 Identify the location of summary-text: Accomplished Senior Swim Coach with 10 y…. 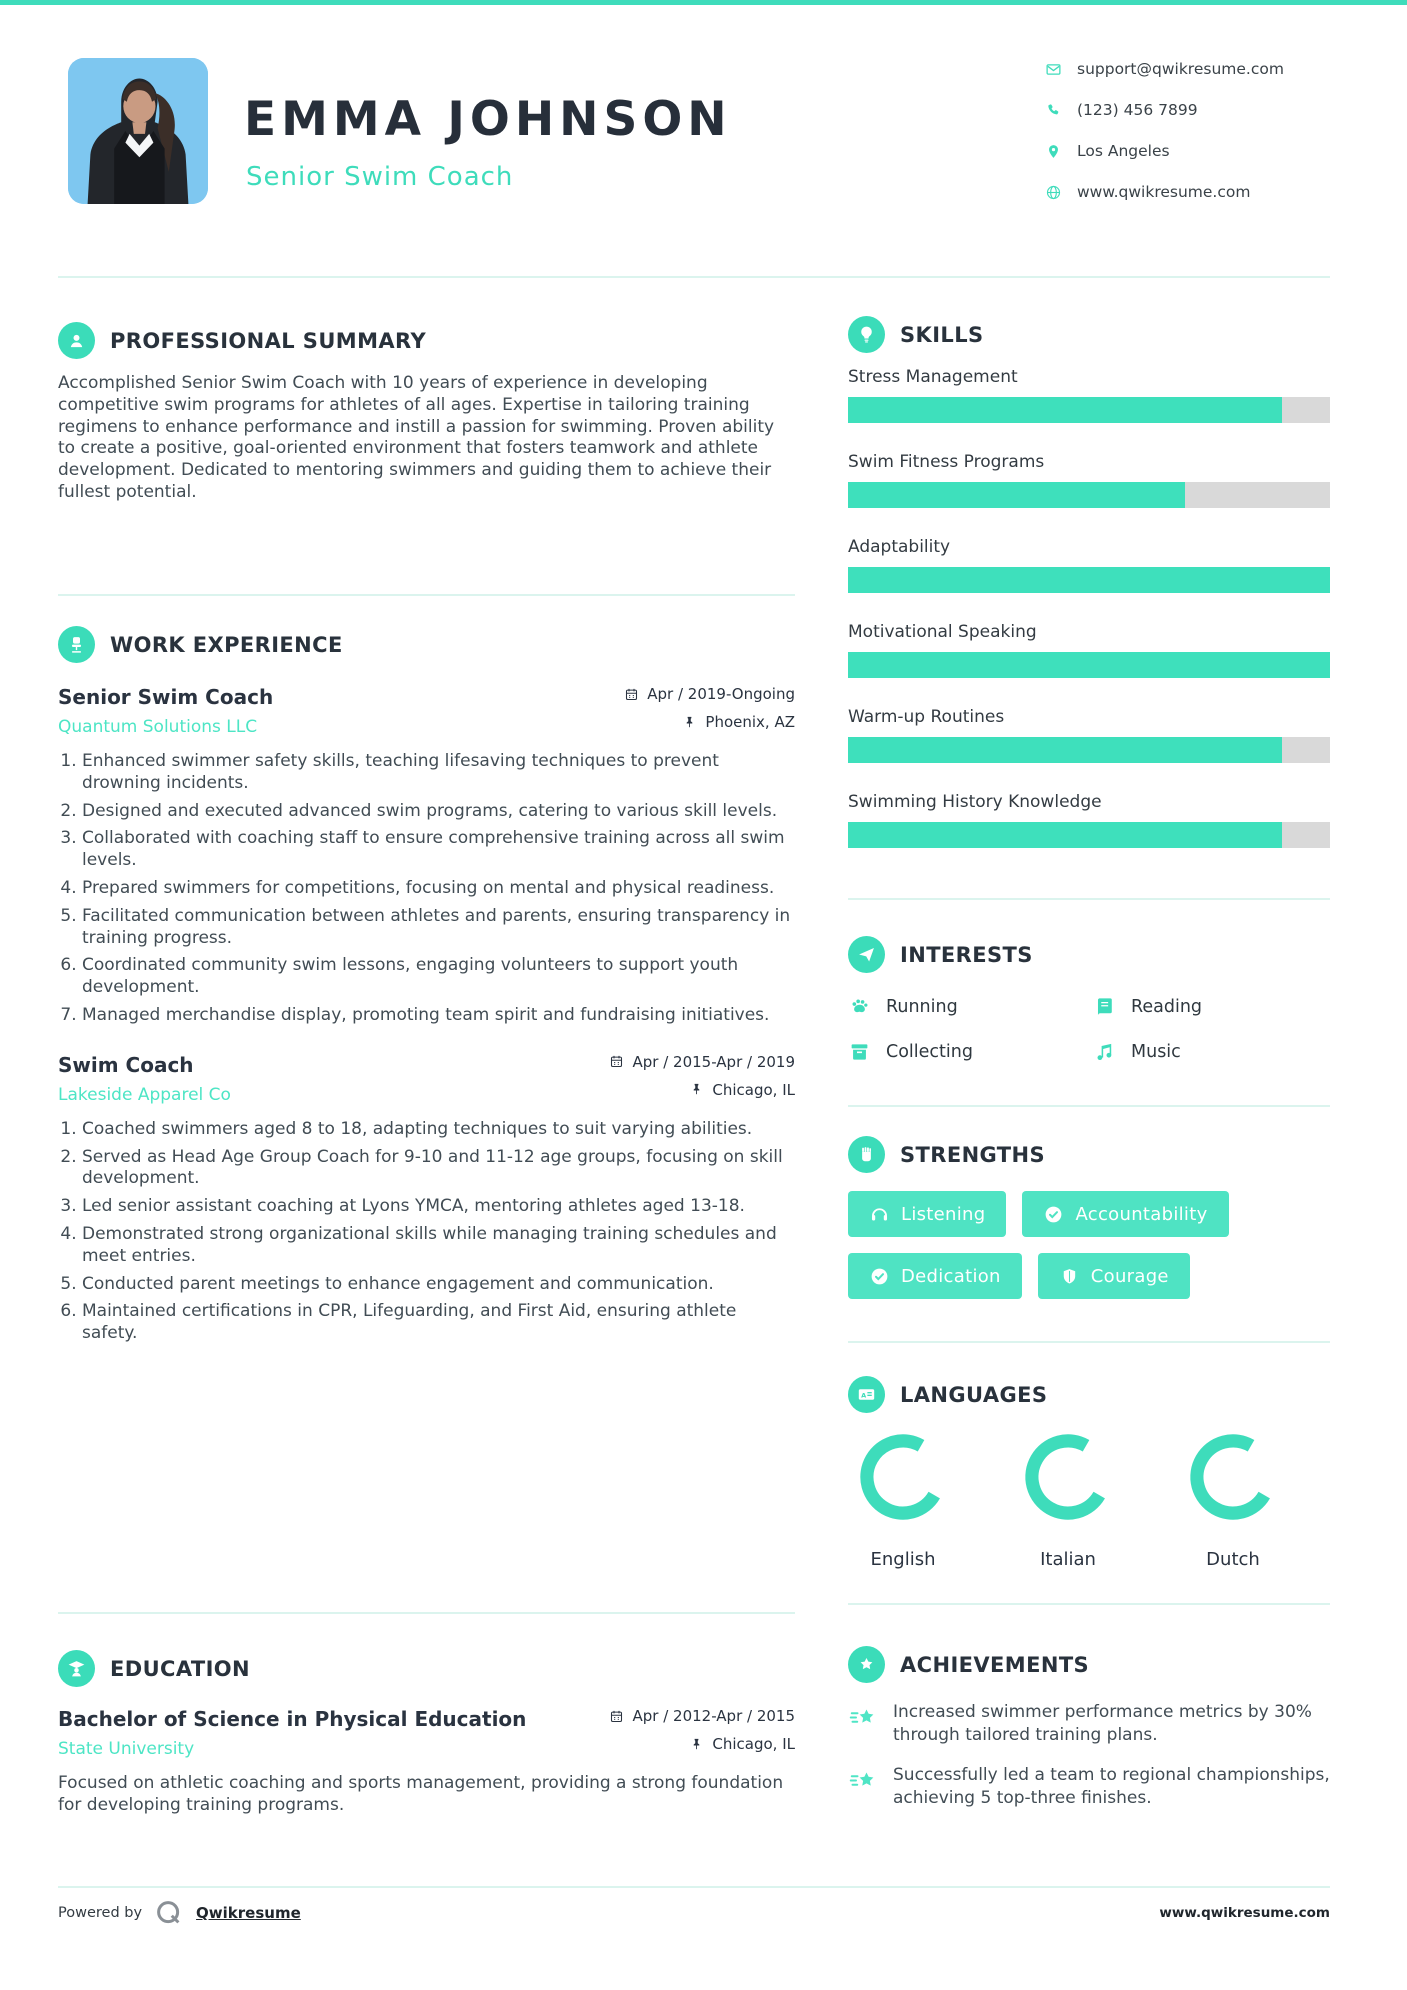
(416, 437).